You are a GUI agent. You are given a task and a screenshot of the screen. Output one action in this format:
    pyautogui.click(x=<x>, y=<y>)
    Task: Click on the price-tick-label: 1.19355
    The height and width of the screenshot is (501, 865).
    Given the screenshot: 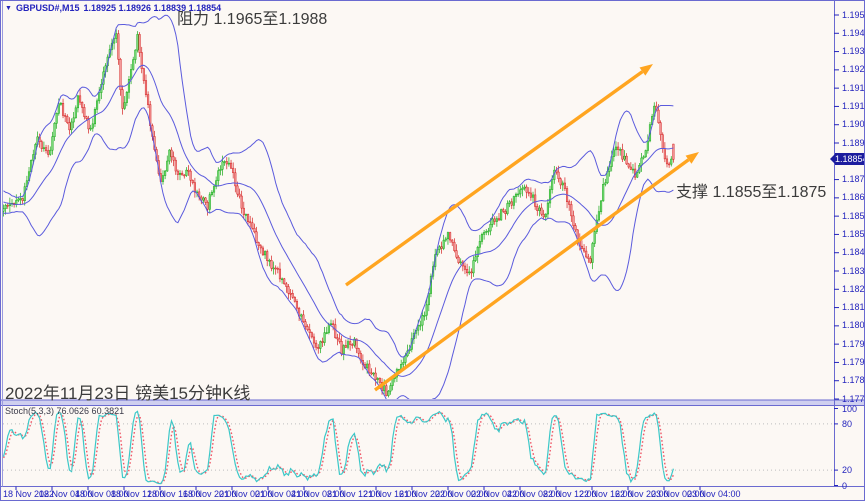 What is the action you would take?
    pyautogui.click(x=853, y=51)
    